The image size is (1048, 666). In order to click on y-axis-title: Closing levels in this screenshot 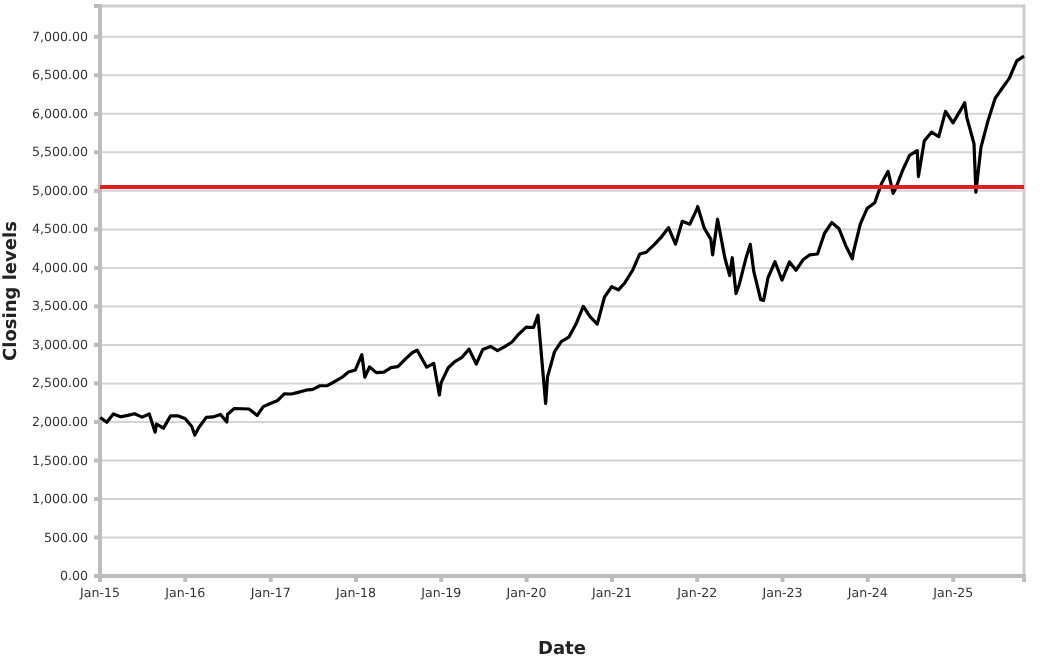, I will do `click(12, 291)`.